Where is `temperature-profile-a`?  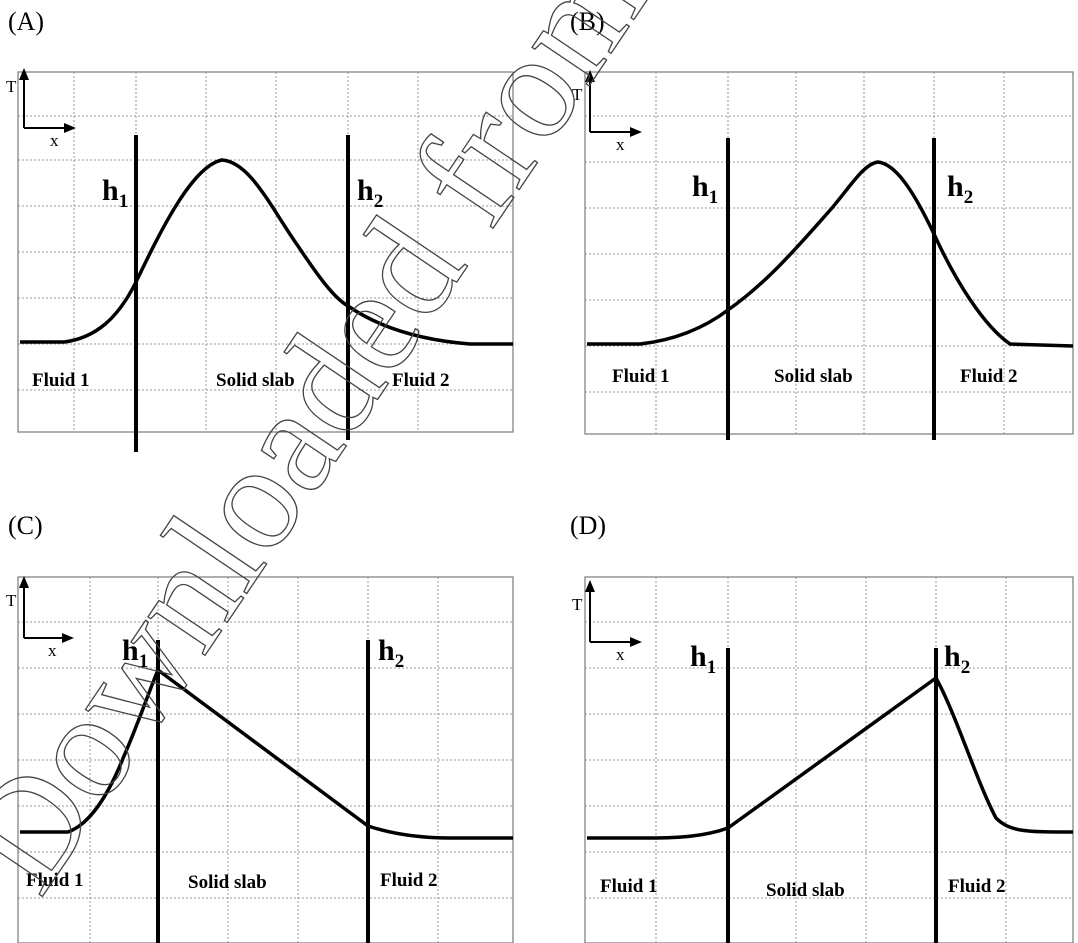 temperature-profile-a is located at coordinates (266, 252).